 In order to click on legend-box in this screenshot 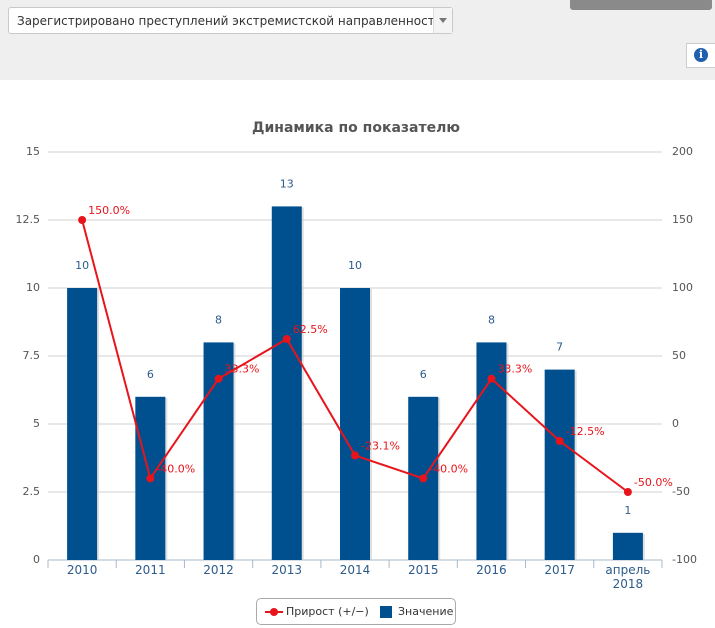, I will do `click(386, 612)`.